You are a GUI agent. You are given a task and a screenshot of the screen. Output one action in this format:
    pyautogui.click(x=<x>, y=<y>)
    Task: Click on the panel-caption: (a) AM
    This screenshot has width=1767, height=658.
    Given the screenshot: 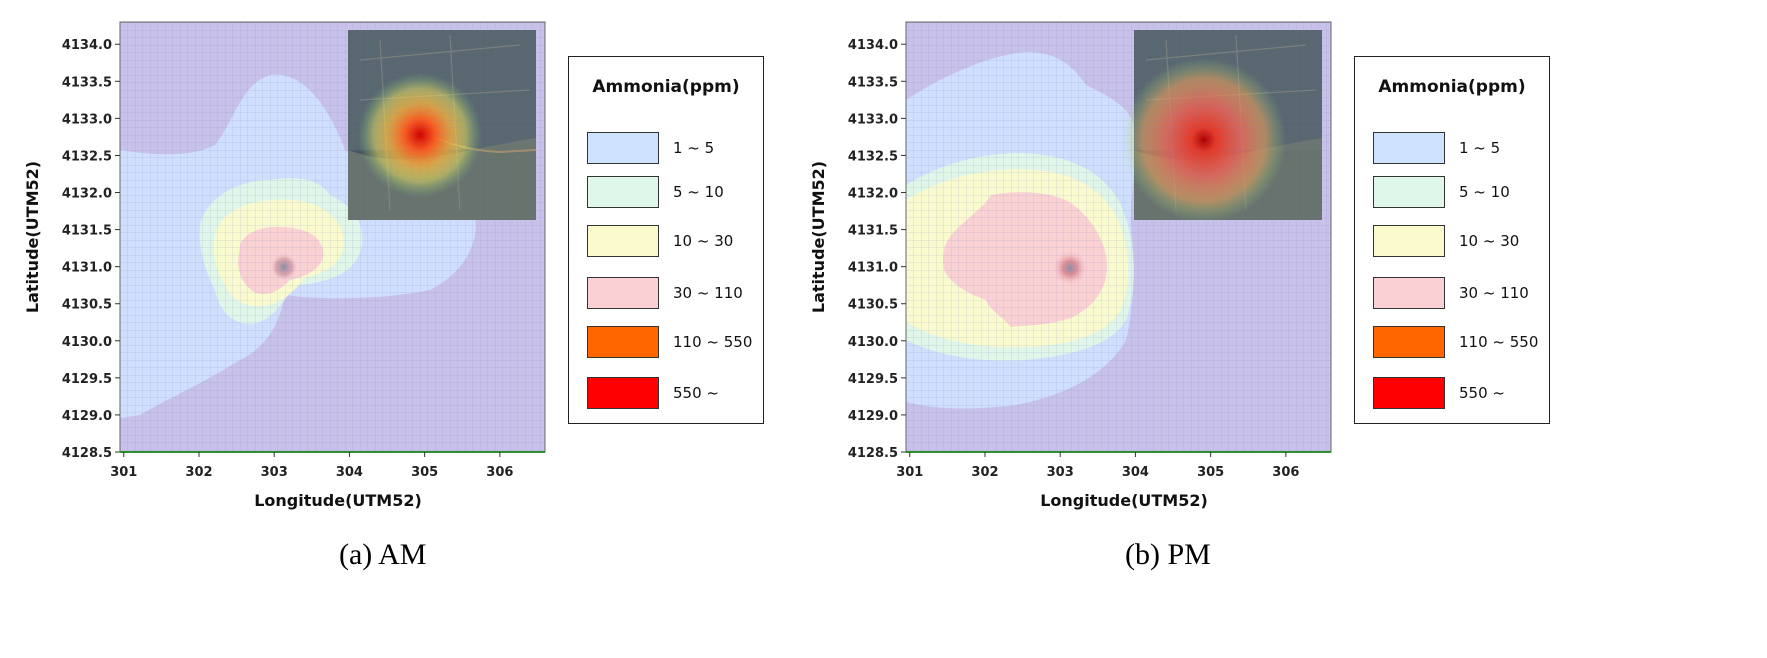 What is the action you would take?
    pyautogui.click(x=383, y=554)
    